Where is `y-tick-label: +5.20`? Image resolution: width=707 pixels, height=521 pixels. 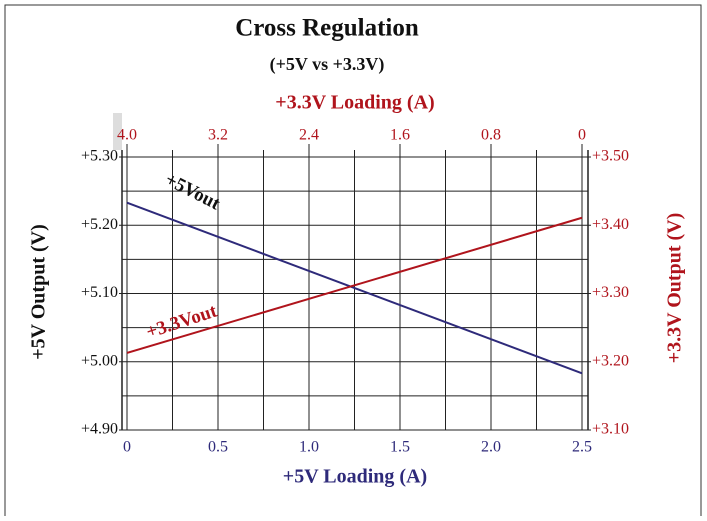 y-tick-label: +5.20 is located at coordinates (99, 224).